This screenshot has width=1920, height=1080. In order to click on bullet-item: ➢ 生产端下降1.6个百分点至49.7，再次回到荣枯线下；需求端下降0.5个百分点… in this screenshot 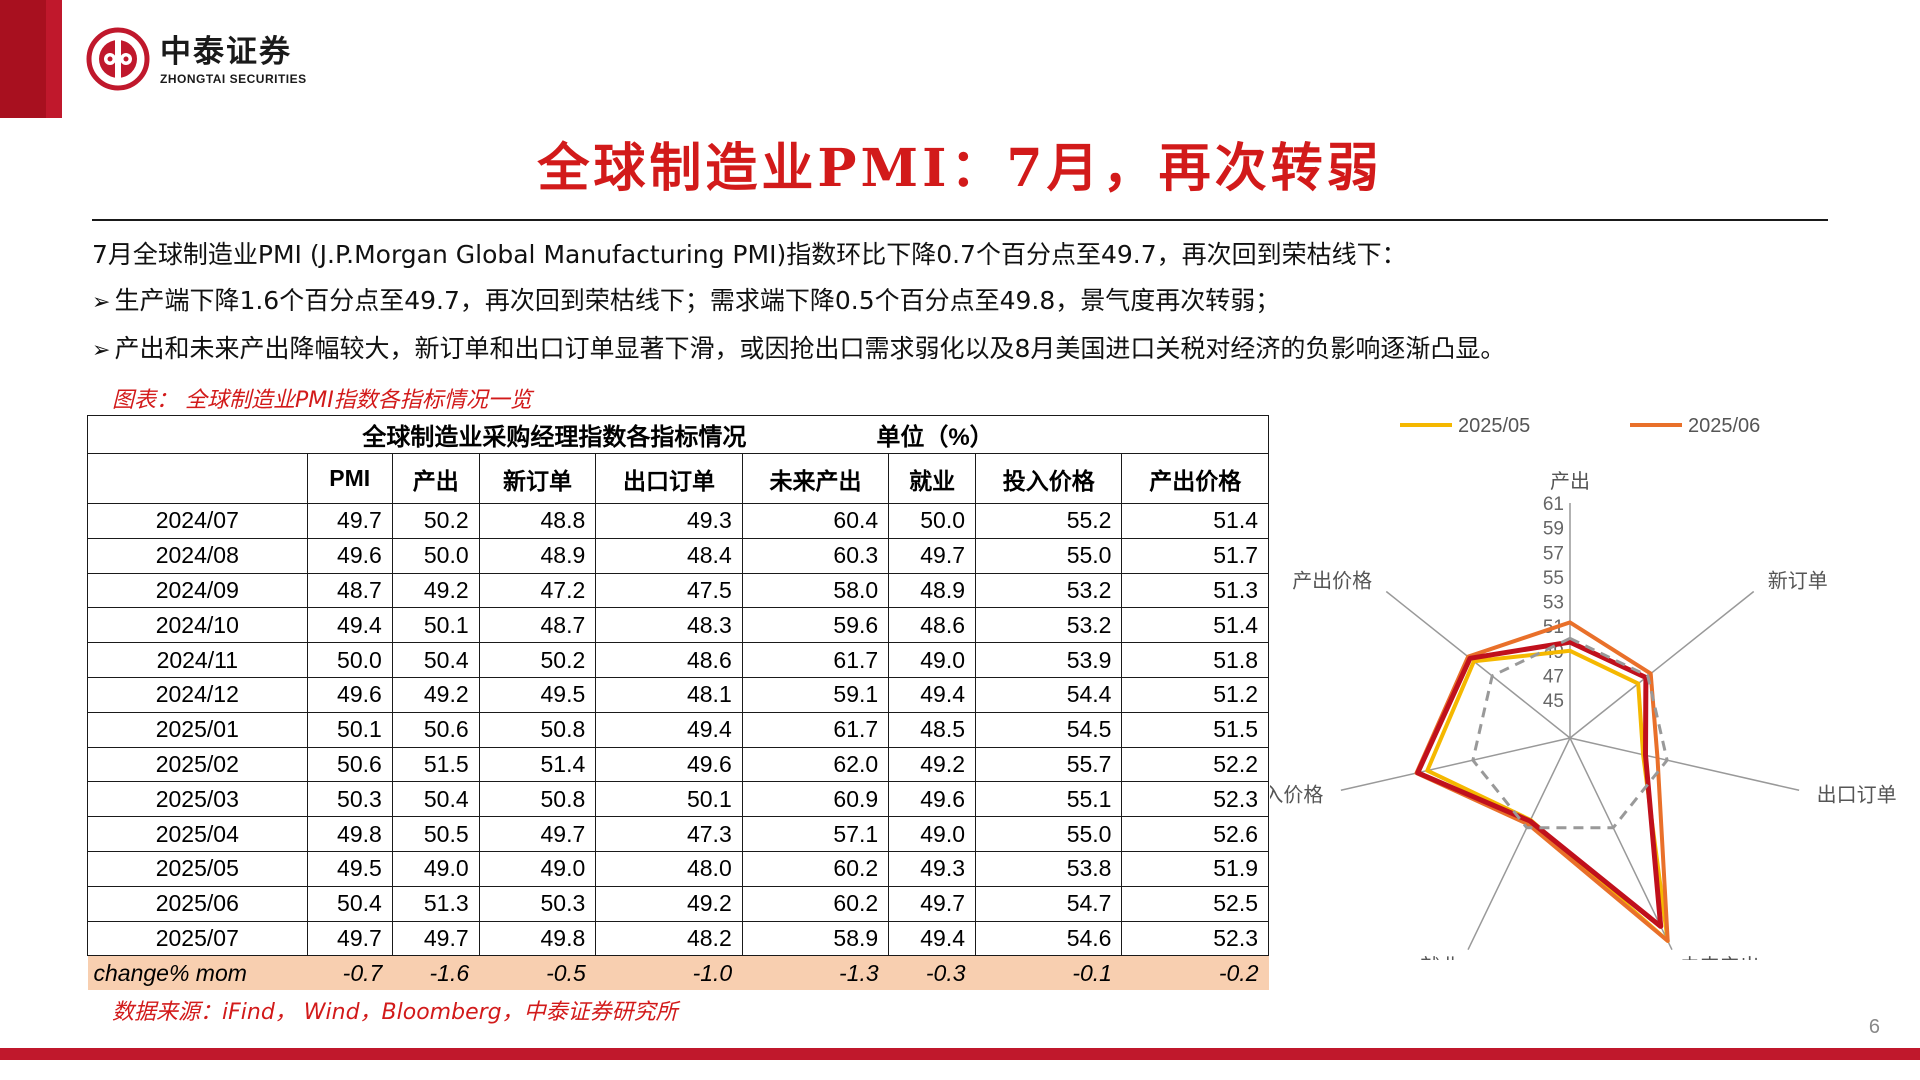, I will do `click(962, 302)`.